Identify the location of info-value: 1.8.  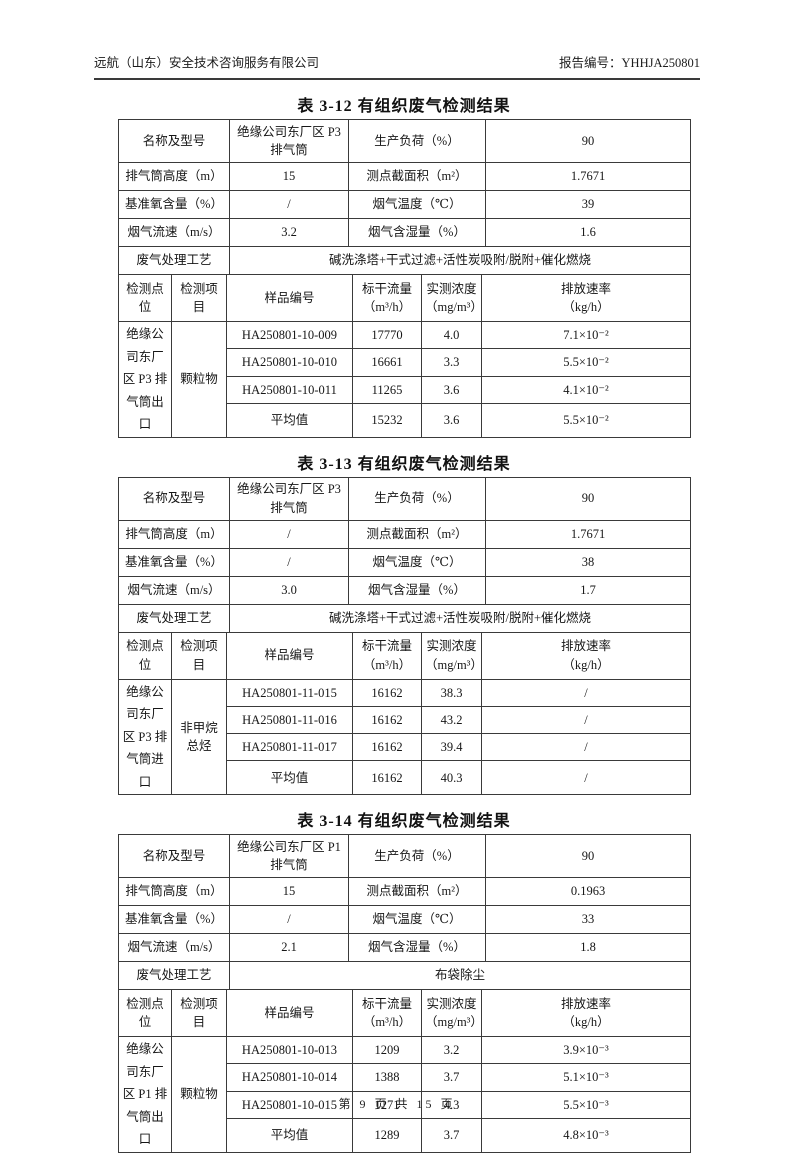
(588, 947).